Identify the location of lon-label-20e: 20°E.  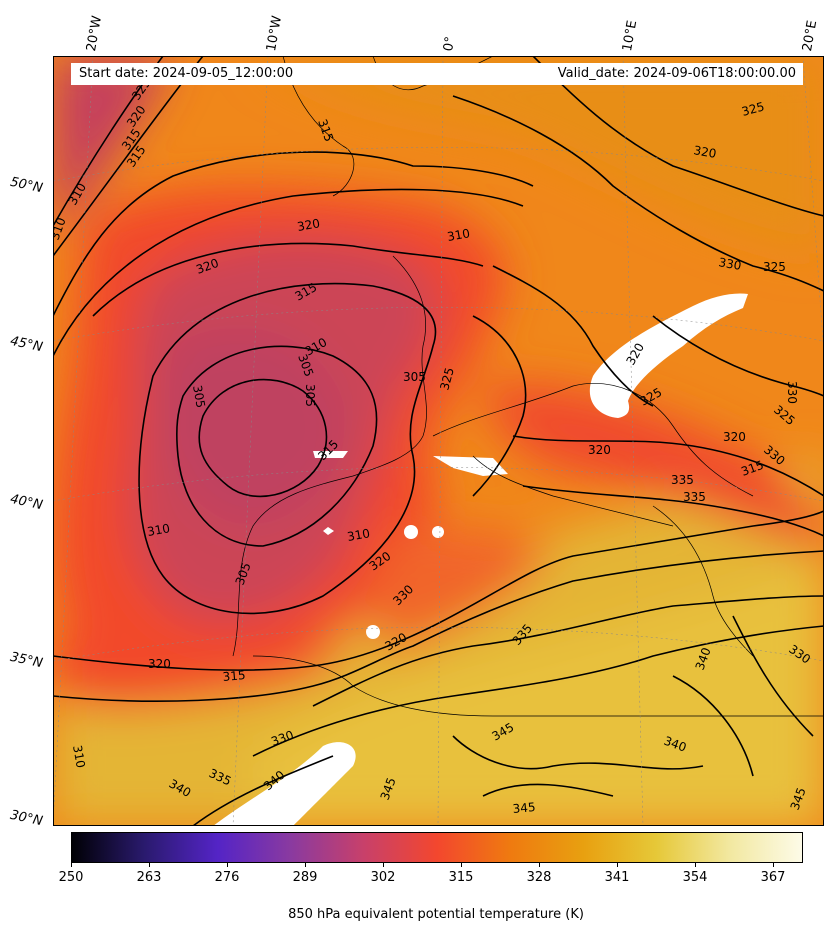
(810, 36).